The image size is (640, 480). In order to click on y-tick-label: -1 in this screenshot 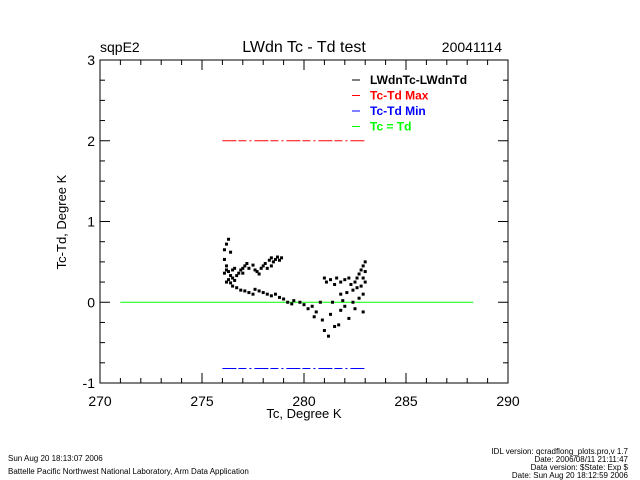, I will do `click(89, 383)`.